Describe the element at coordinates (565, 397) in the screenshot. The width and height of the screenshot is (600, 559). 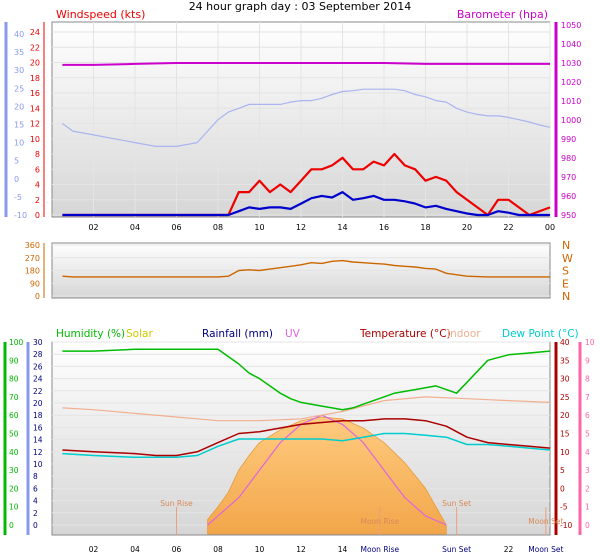
I see `temp-tick-label: 25` at that location.